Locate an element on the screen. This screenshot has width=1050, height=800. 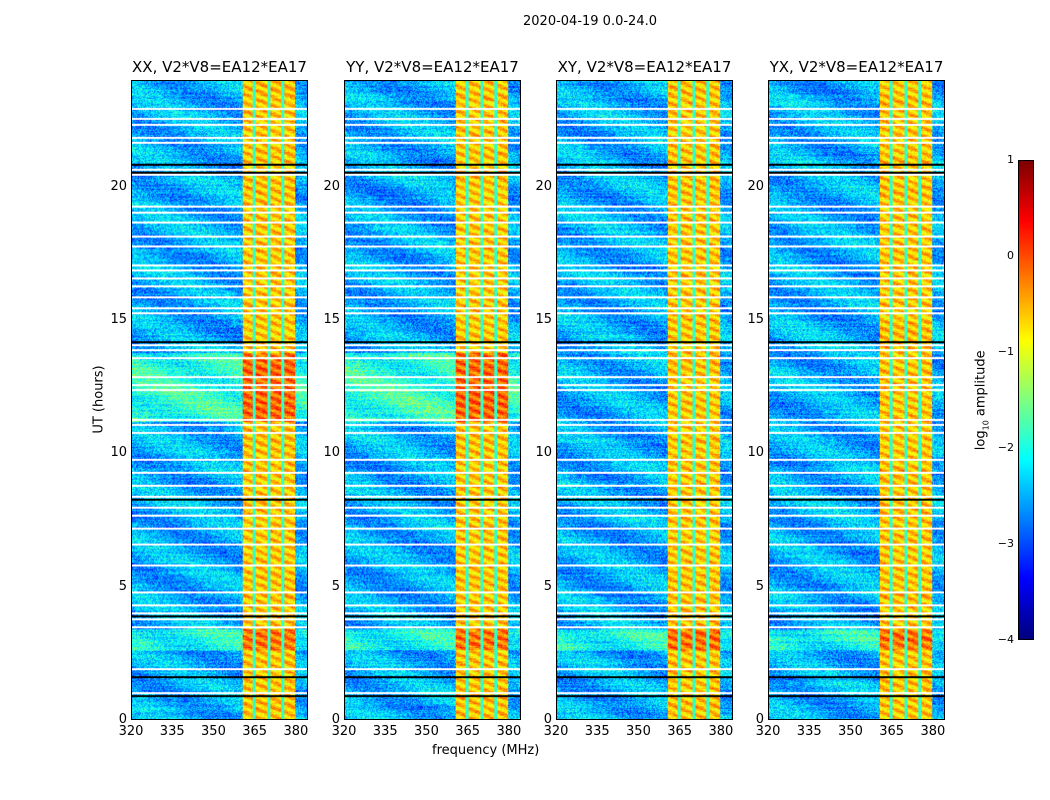
colorbar is located at coordinates (1026, 400).